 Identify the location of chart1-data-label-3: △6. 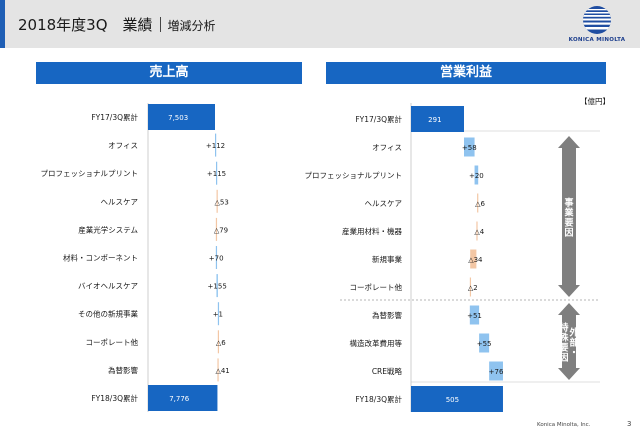
(480, 204).